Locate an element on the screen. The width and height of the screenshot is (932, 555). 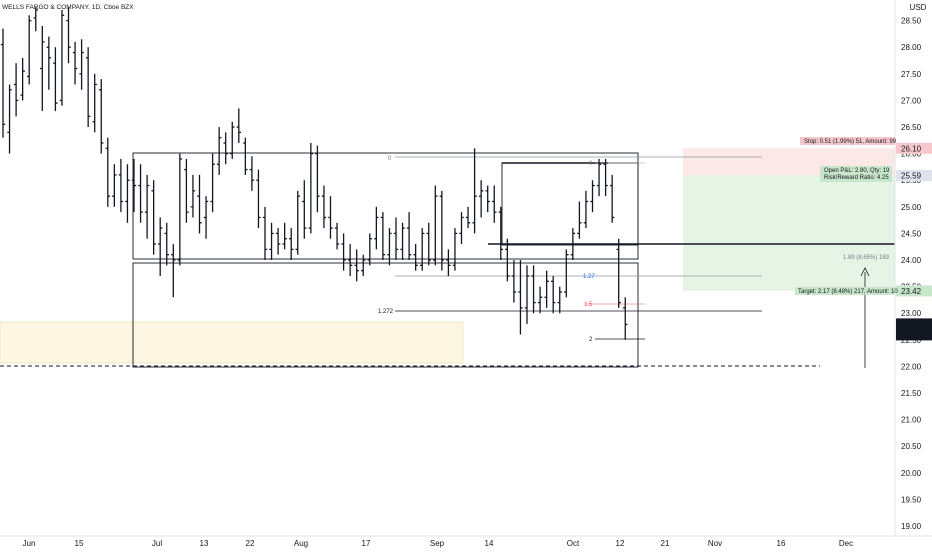
target-price-tag-text: 23.42 is located at coordinates (911, 291).